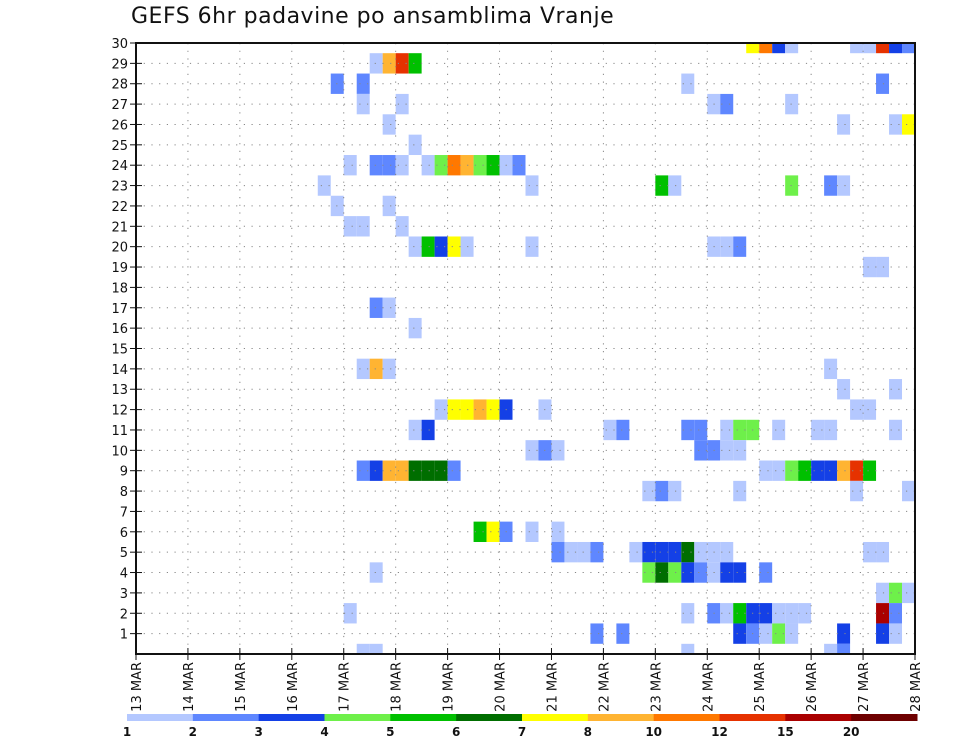  What do you see at coordinates (719, 732) in the screenshot?
I see `colorbar-label: 12` at bounding box center [719, 732].